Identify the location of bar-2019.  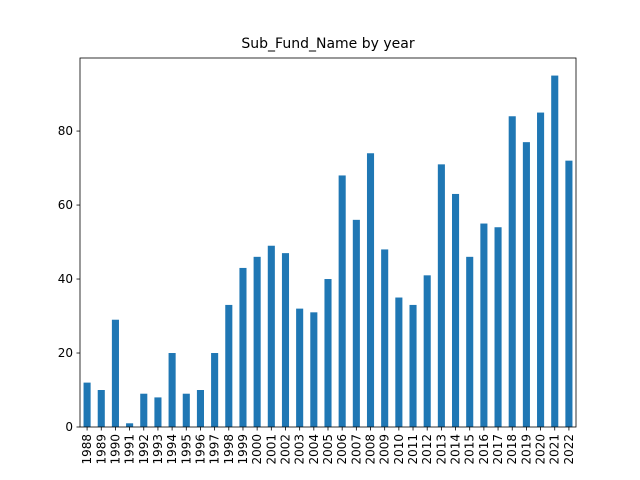
(526, 284).